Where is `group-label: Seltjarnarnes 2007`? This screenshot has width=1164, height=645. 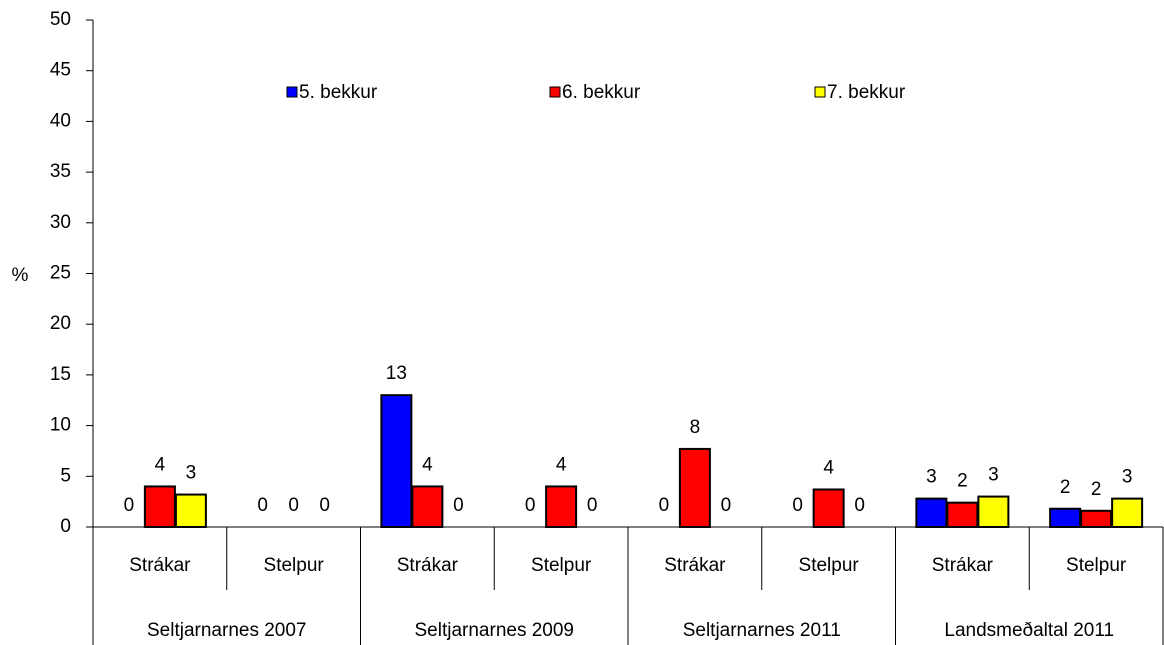 group-label: Seltjarnarnes 2007 is located at coordinates (227, 630).